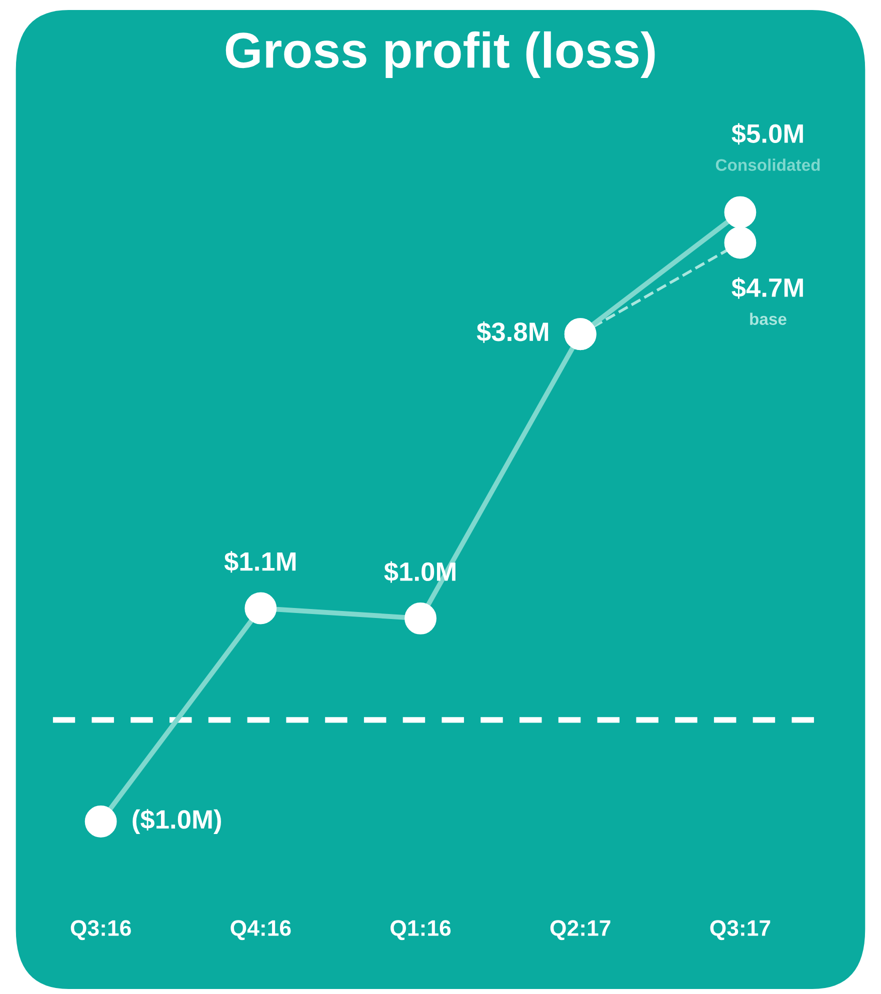 The width and height of the screenshot is (881, 994). What do you see at coordinates (260, 562) in the screenshot?
I see `data-label: $1.1M` at bounding box center [260, 562].